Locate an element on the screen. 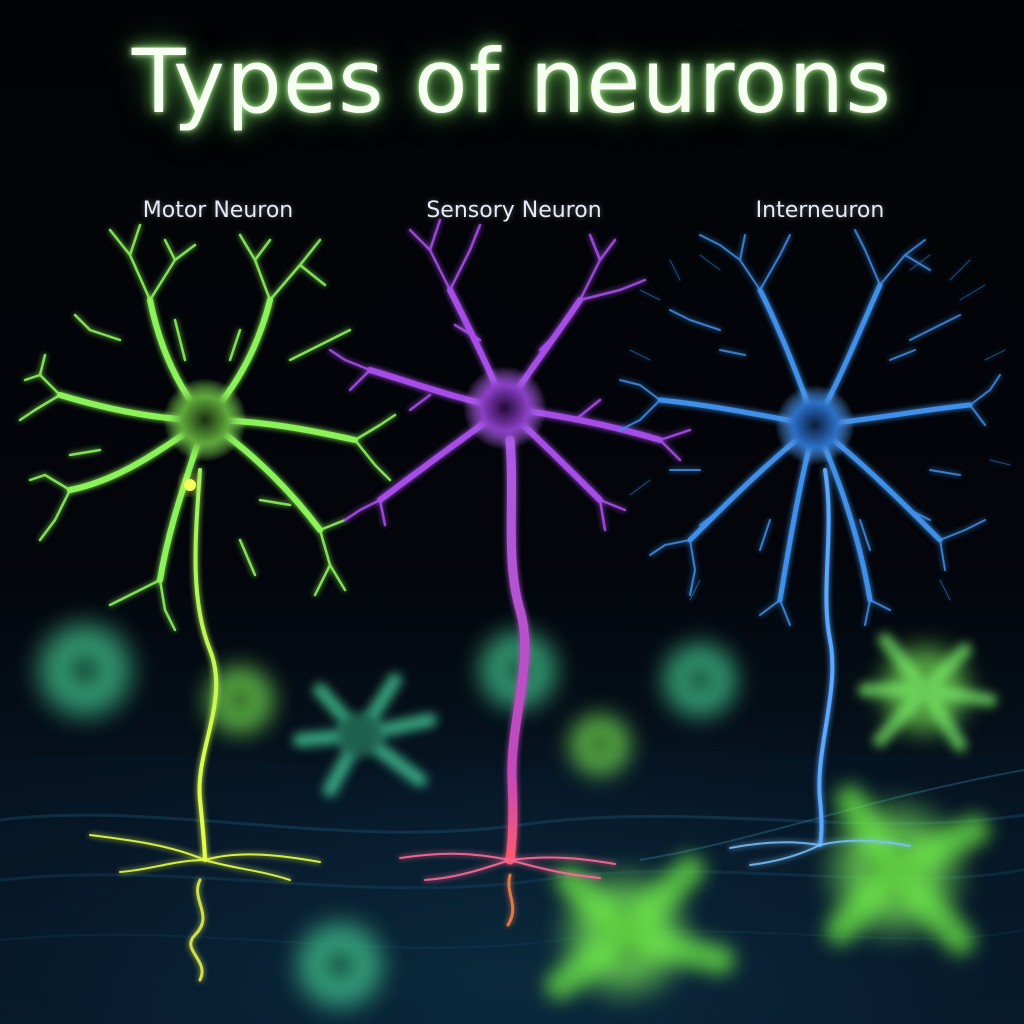  interneuron-label: Interneuron is located at coordinates (820, 210).